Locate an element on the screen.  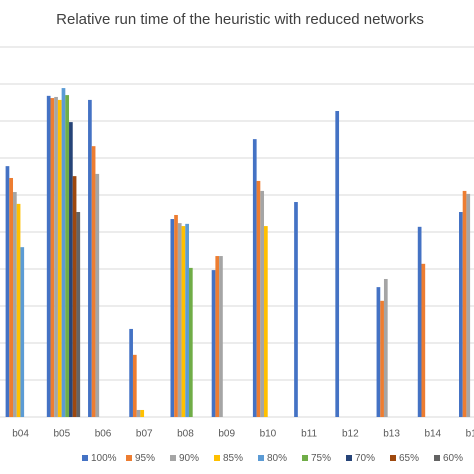
legend-label: 90% is located at coordinates (189, 458).